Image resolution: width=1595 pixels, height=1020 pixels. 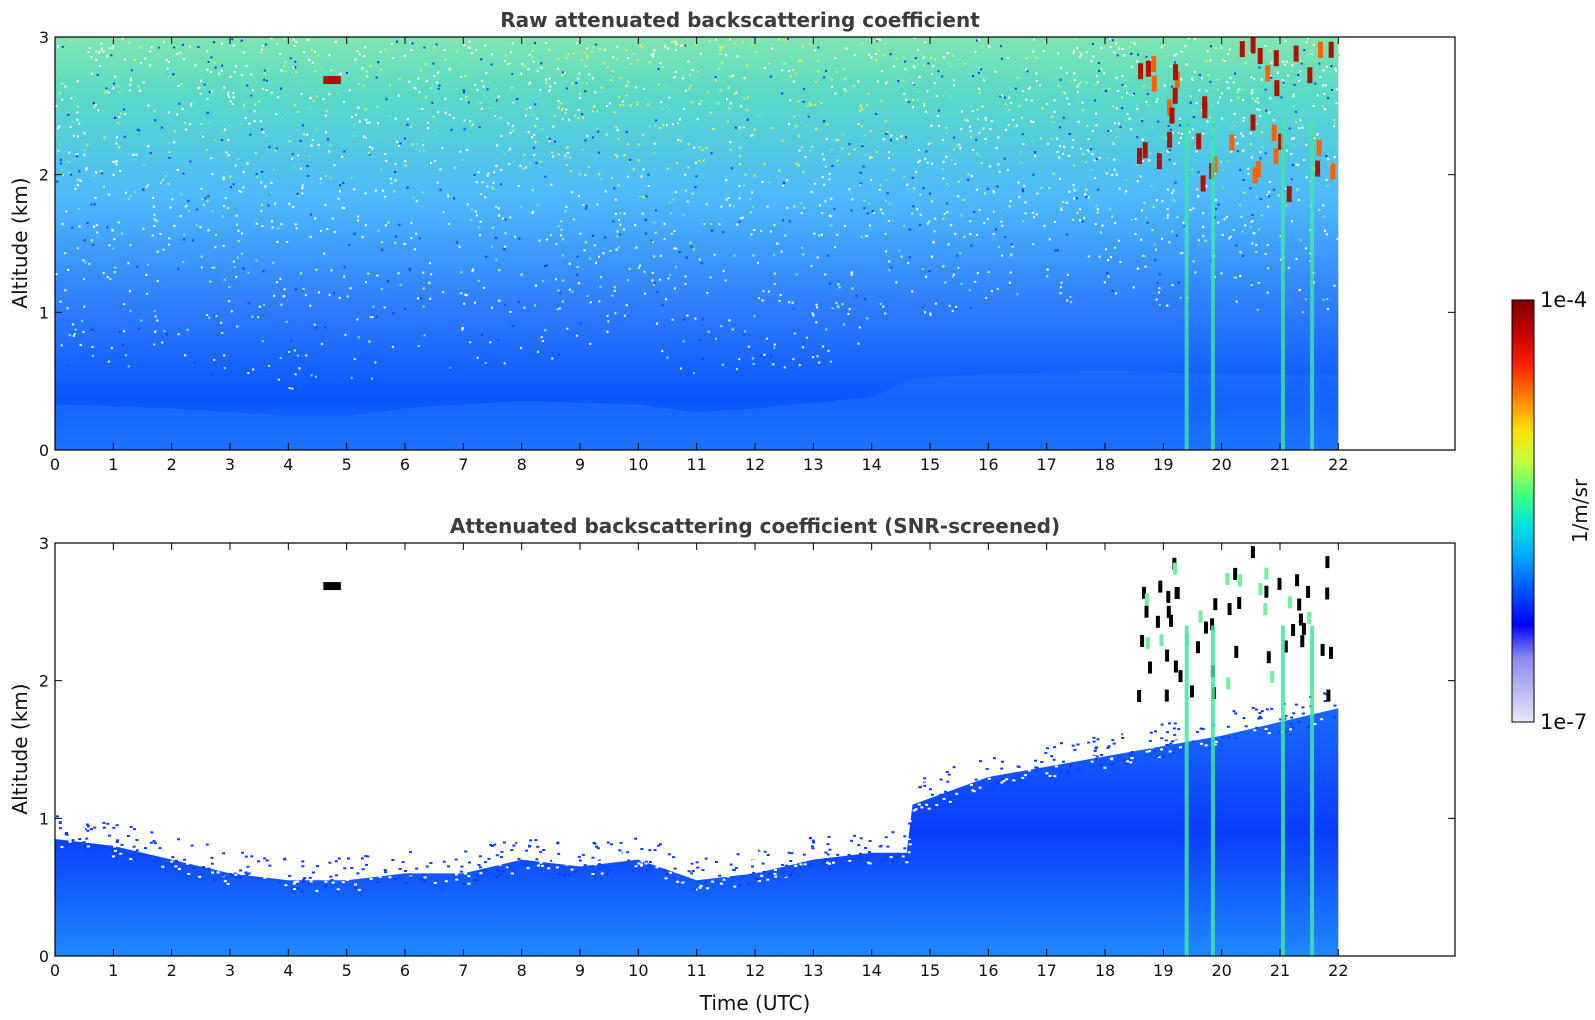 I want to click on colorbar-max-label: 1e-4, so click(x=1563, y=300).